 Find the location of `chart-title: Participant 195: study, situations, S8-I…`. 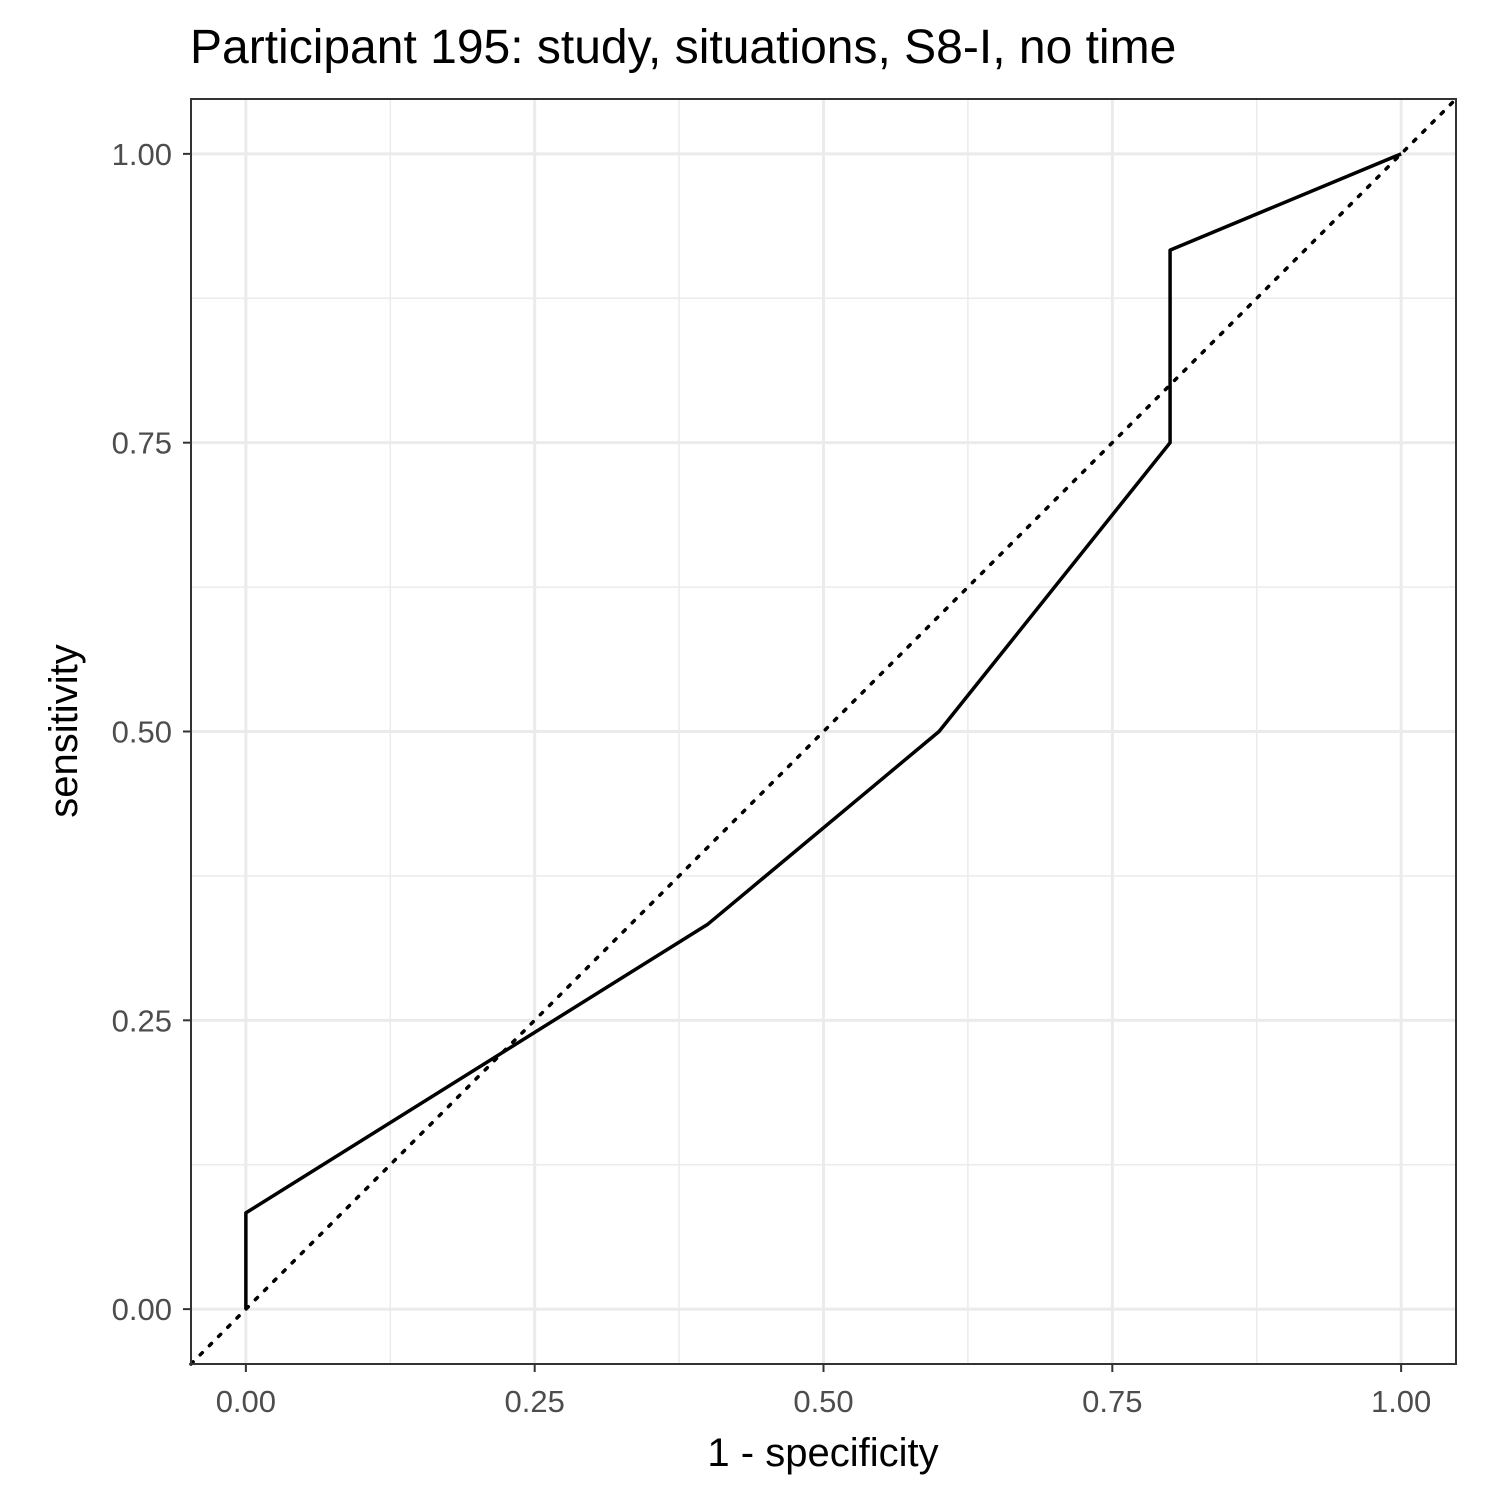

chart-title: Participant 195: study, situations, S8-I… is located at coordinates (683, 47).